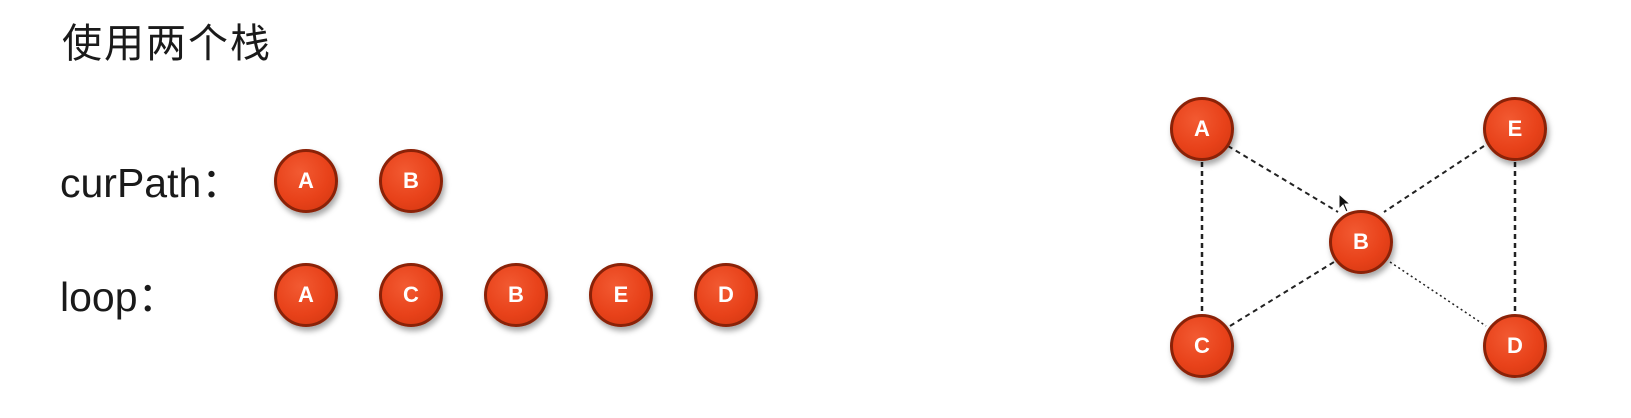 The width and height of the screenshot is (1631, 418). Describe the element at coordinates (411, 181) in the screenshot. I see `curpath-node-b: B` at that location.